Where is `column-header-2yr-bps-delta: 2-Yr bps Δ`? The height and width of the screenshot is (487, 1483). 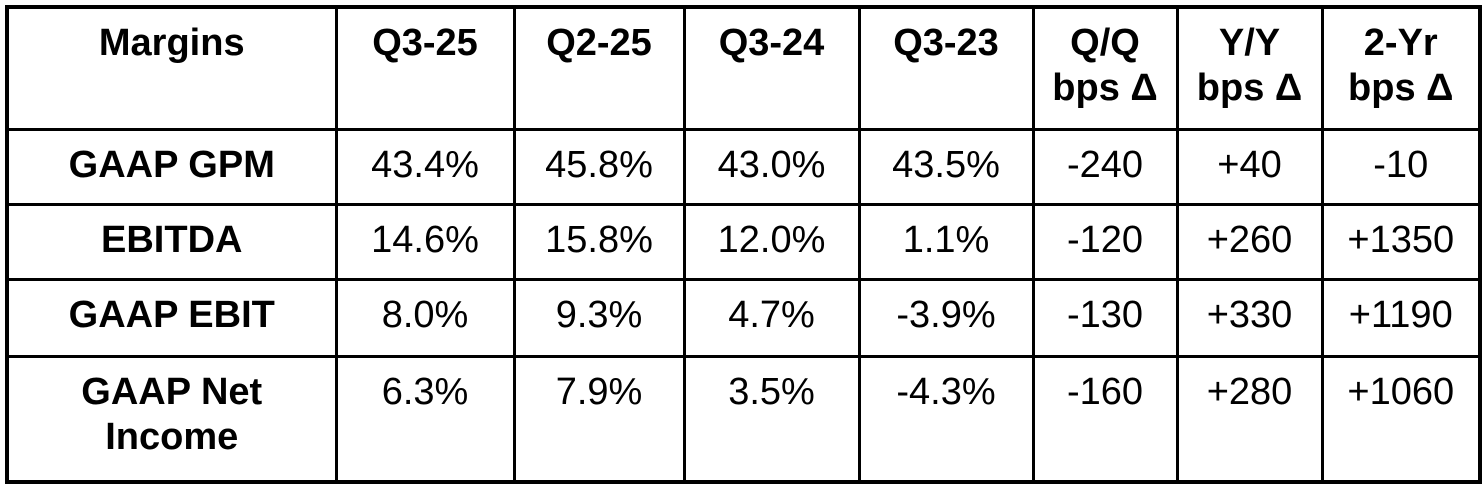
column-header-2yr-bps-delta: 2-Yr bps Δ is located at coordinates (1401, 68).